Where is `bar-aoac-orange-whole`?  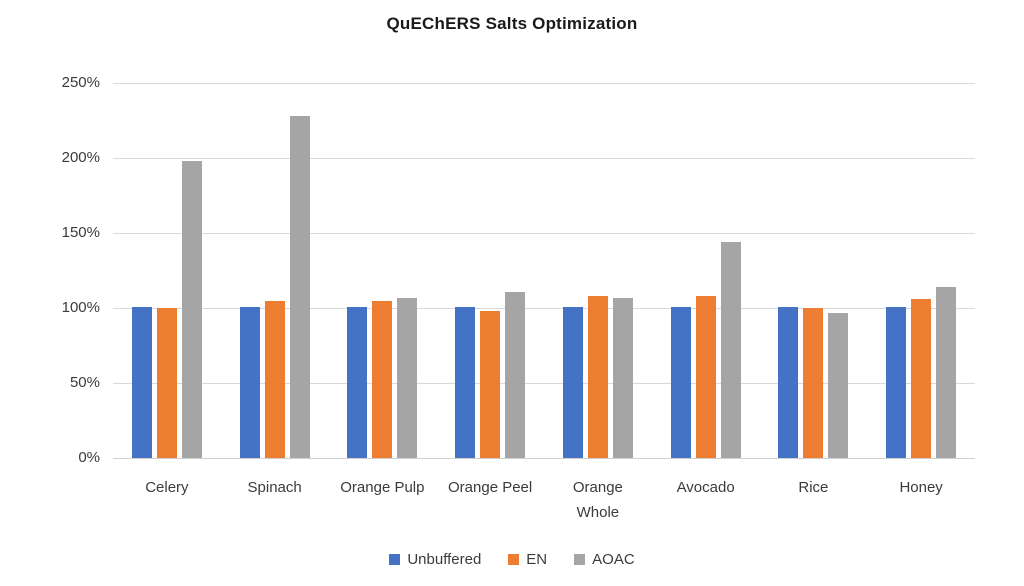 bar-aoac-orange-whole is located at coordinates (622, 377).